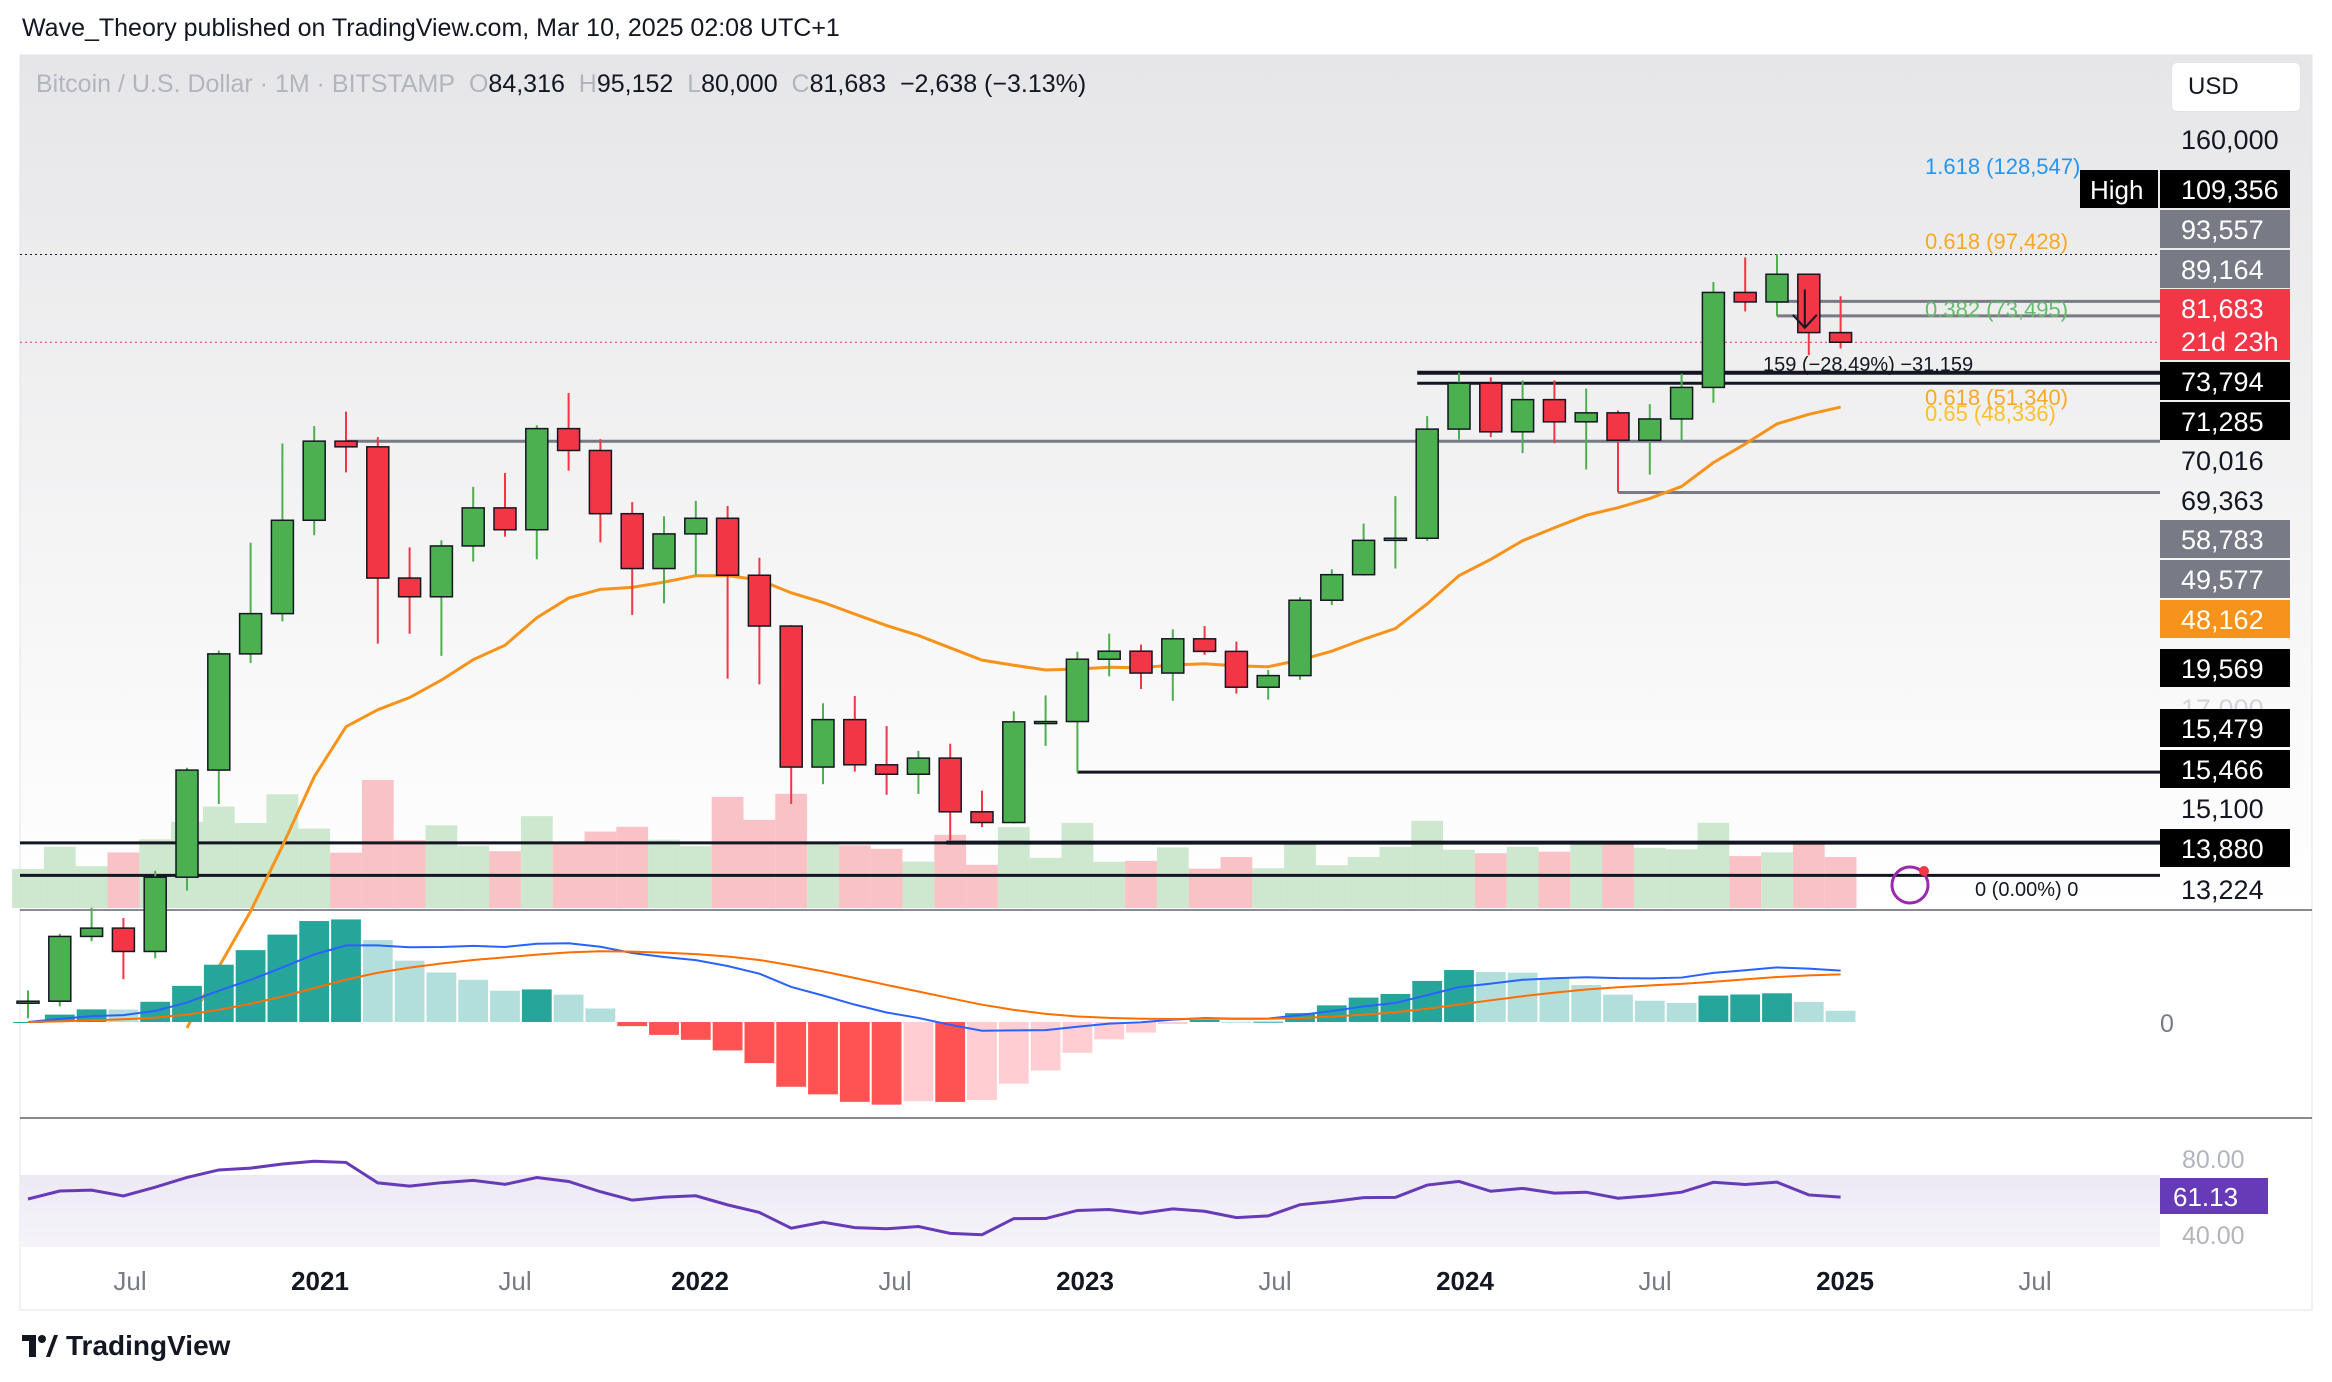  Describe the element at coordinates (2222, 770) in the screenshot. I see `y-axis-label: 15,466` at that location.